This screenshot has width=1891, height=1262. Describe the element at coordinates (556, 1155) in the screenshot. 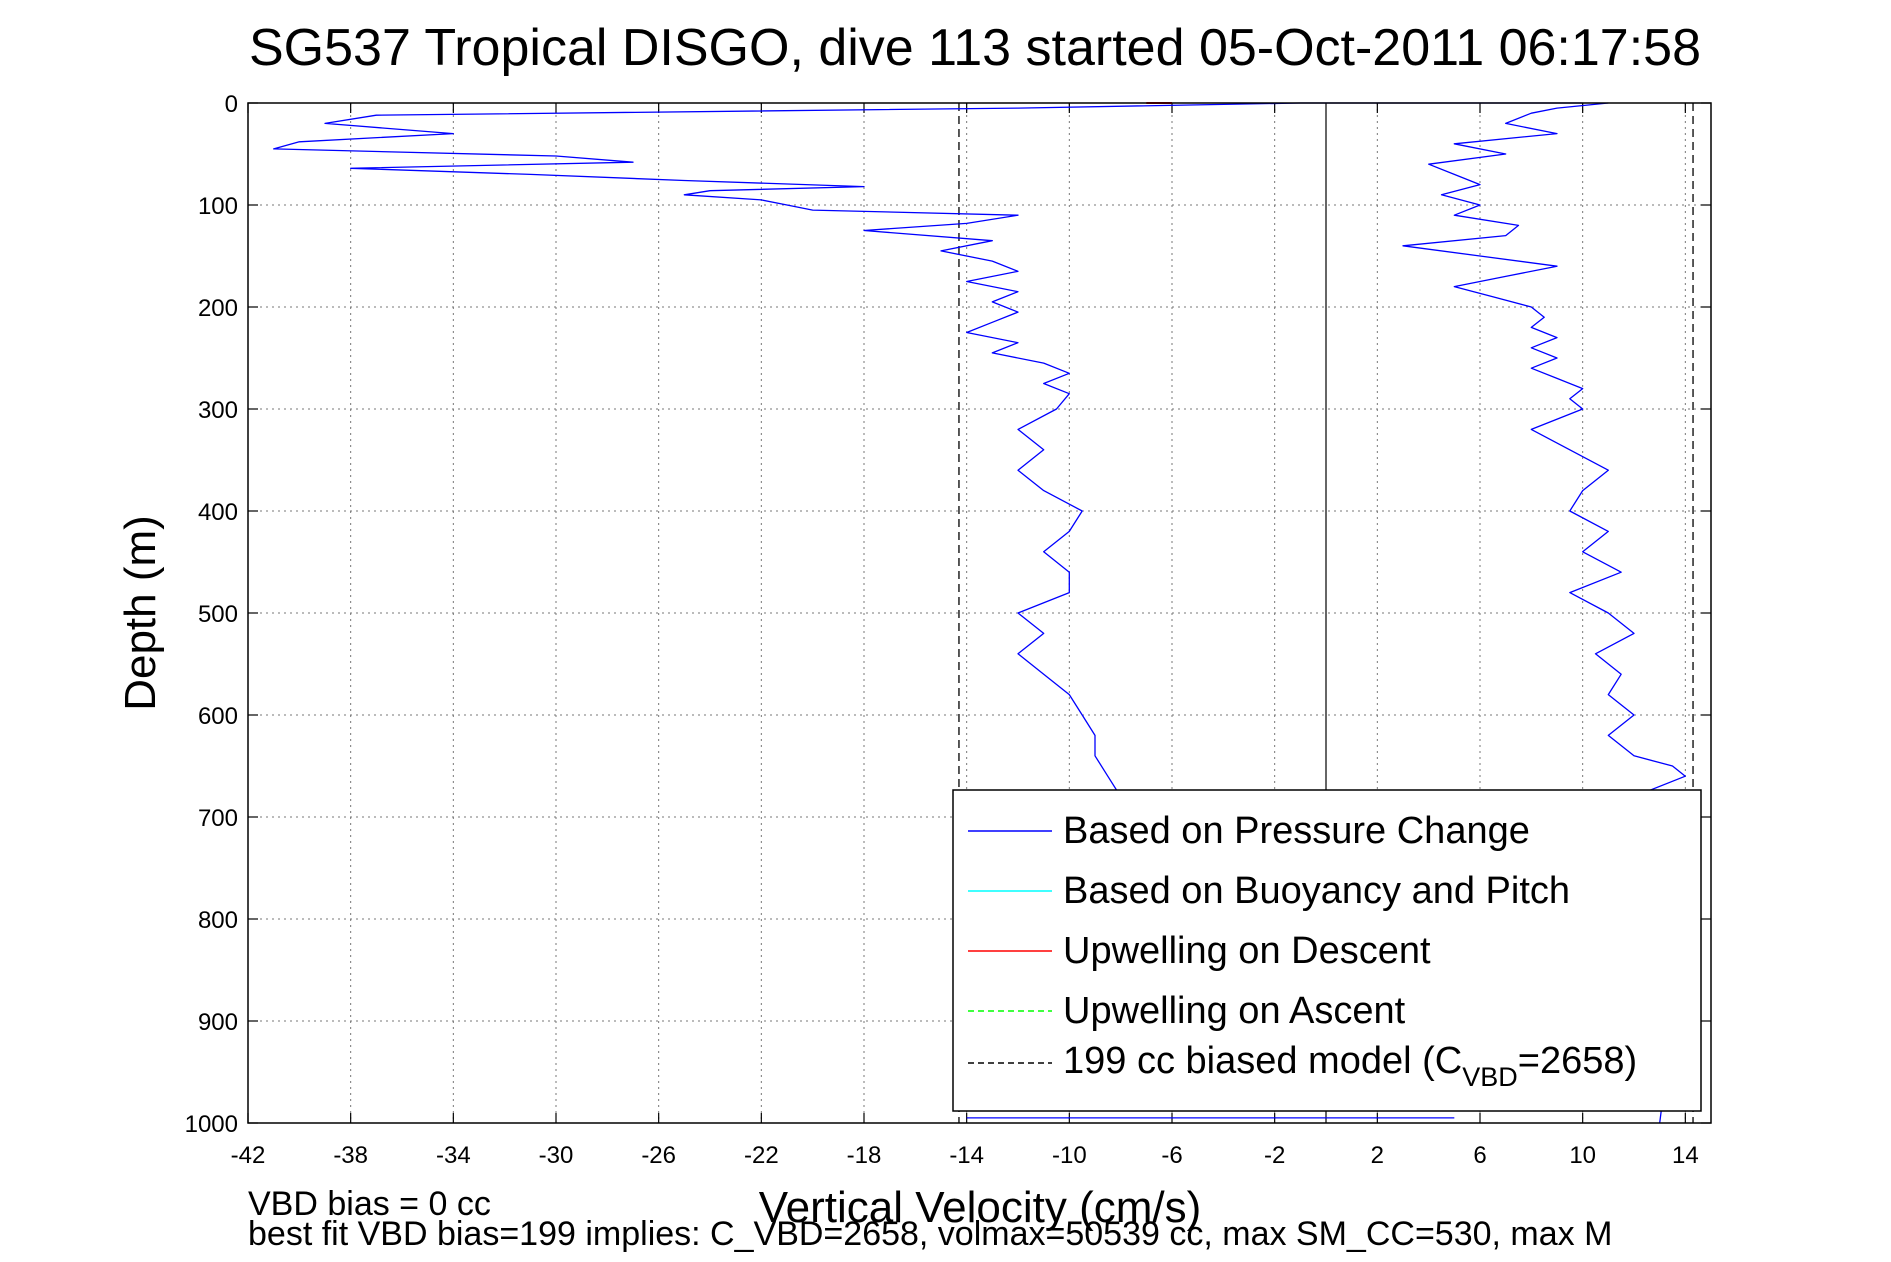

I see `x-tick-label: -30` at that location.